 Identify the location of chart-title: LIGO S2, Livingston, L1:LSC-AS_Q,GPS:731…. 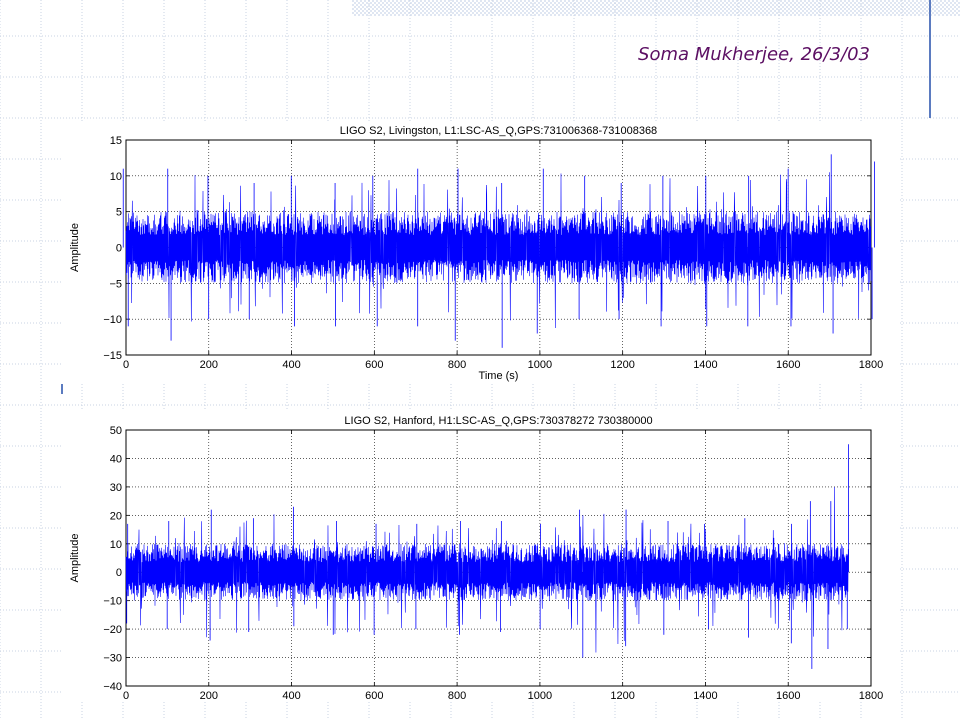
(498, 131).